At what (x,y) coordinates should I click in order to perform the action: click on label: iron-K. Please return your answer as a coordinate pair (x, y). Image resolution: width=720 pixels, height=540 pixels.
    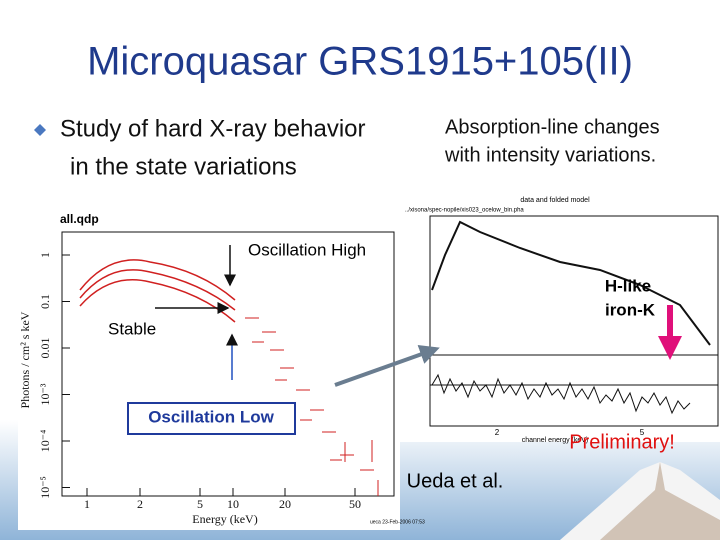
    Looking at the image, I should click on (630, 309).